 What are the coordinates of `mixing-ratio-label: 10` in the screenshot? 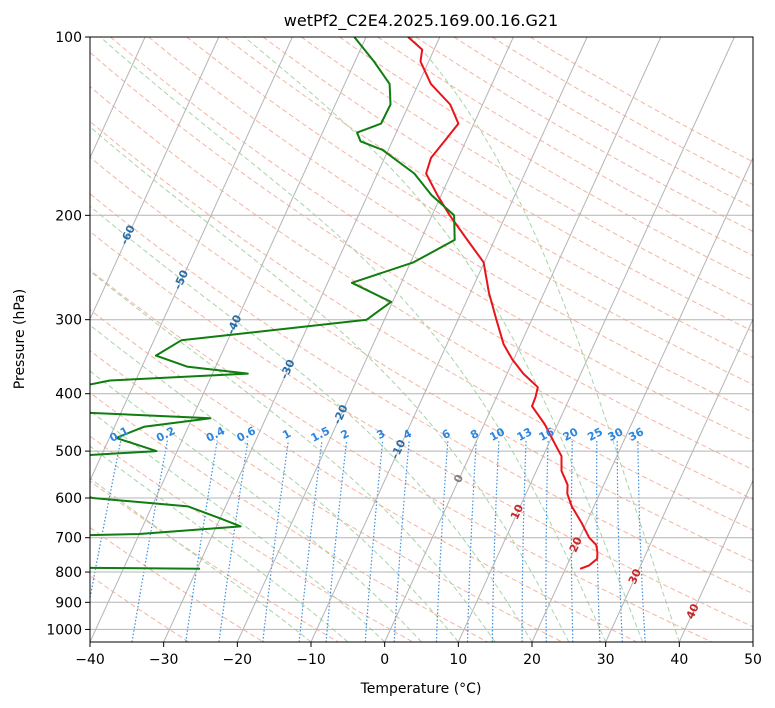 It's located at (497, 434).